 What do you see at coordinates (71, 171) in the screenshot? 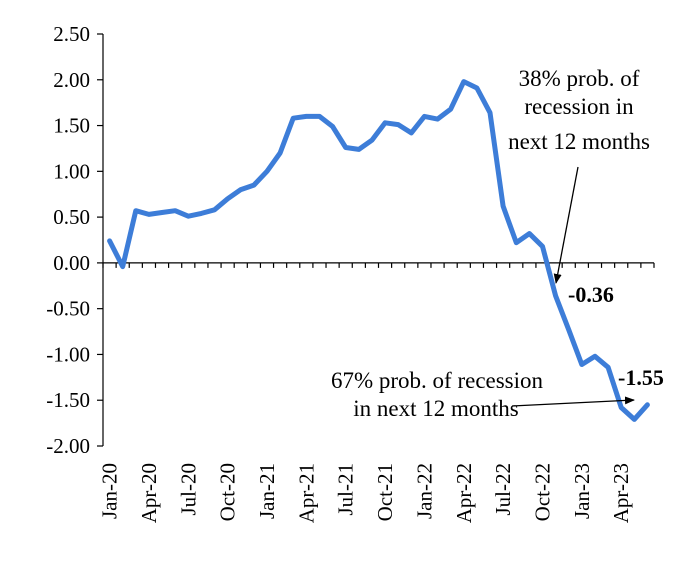
I see `y-tick-label: 1.00` at bounding box center [71, 171].